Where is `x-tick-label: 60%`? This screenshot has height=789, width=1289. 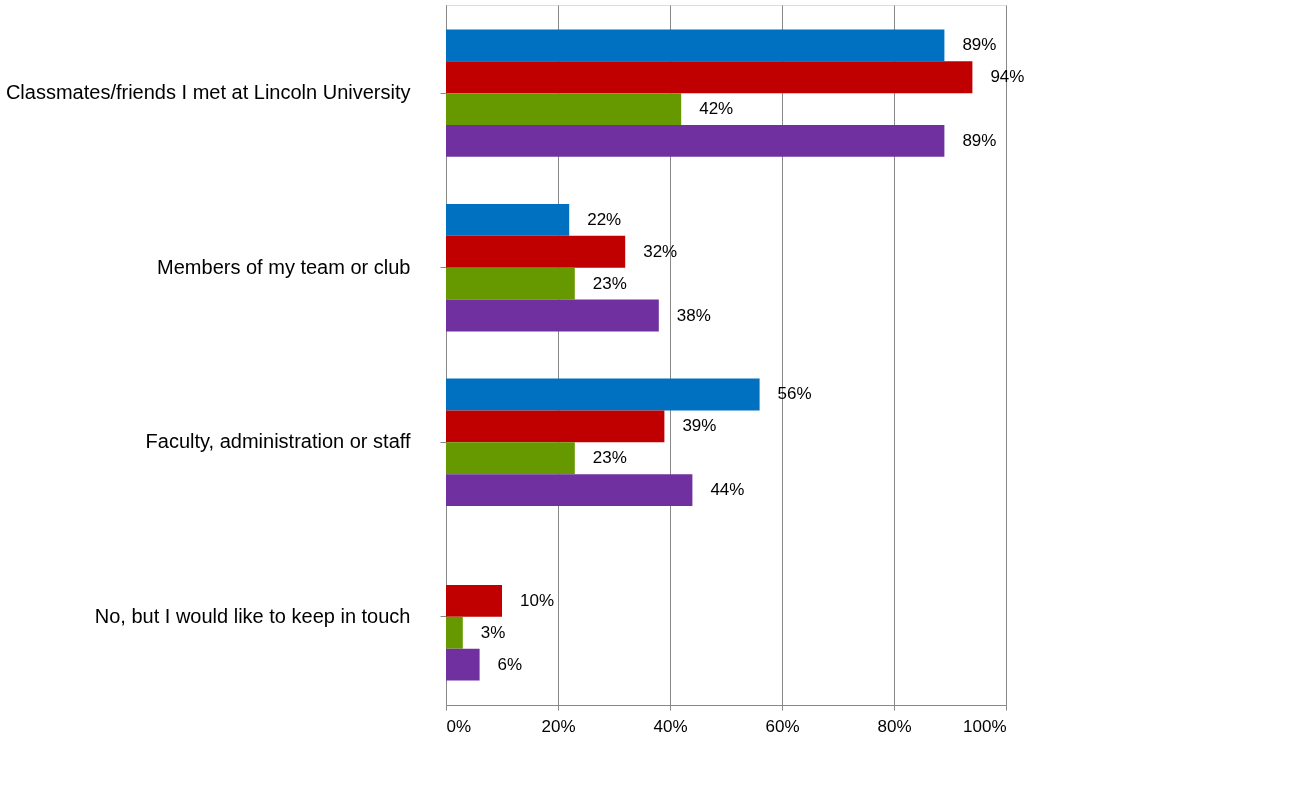 x-tick-label: 60% is located at coordinates (782, 726).